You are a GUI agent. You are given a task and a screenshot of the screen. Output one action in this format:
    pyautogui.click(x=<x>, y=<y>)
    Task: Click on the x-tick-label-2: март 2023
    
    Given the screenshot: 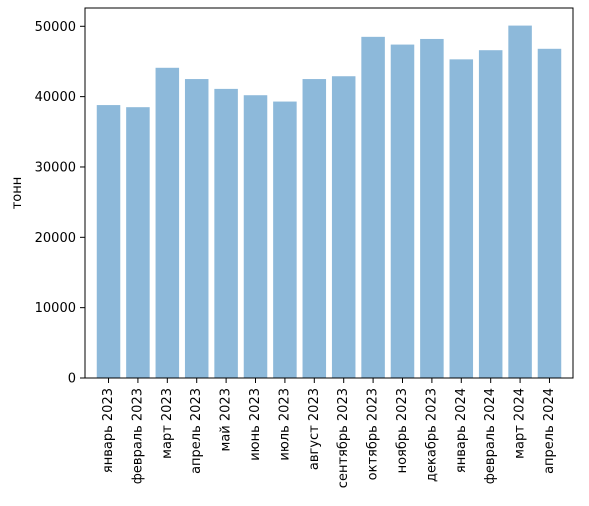 What is the action you would take?
    pyautogui.click(x=167, y=423)
    